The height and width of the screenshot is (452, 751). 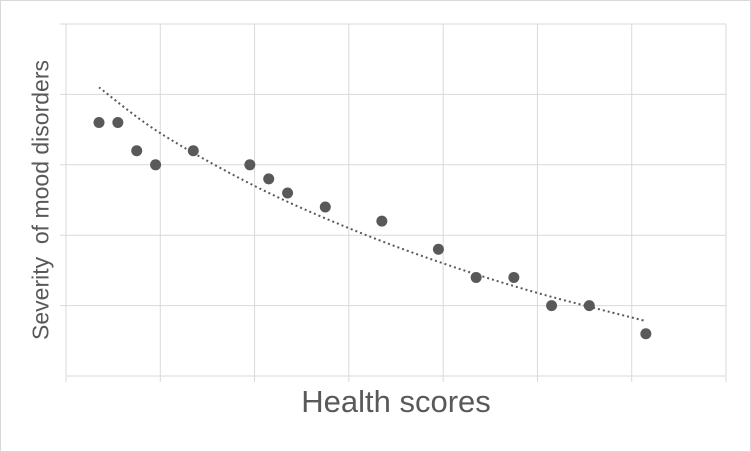 I want to click on y-axis-label-area: Severity of mood disorders, so click(x=41, y=200).